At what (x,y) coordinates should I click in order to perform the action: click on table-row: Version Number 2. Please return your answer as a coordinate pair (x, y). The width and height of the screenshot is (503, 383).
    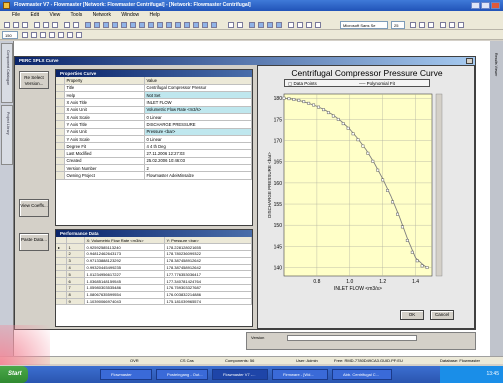
    Looking at the image, I should click on (154, 168).